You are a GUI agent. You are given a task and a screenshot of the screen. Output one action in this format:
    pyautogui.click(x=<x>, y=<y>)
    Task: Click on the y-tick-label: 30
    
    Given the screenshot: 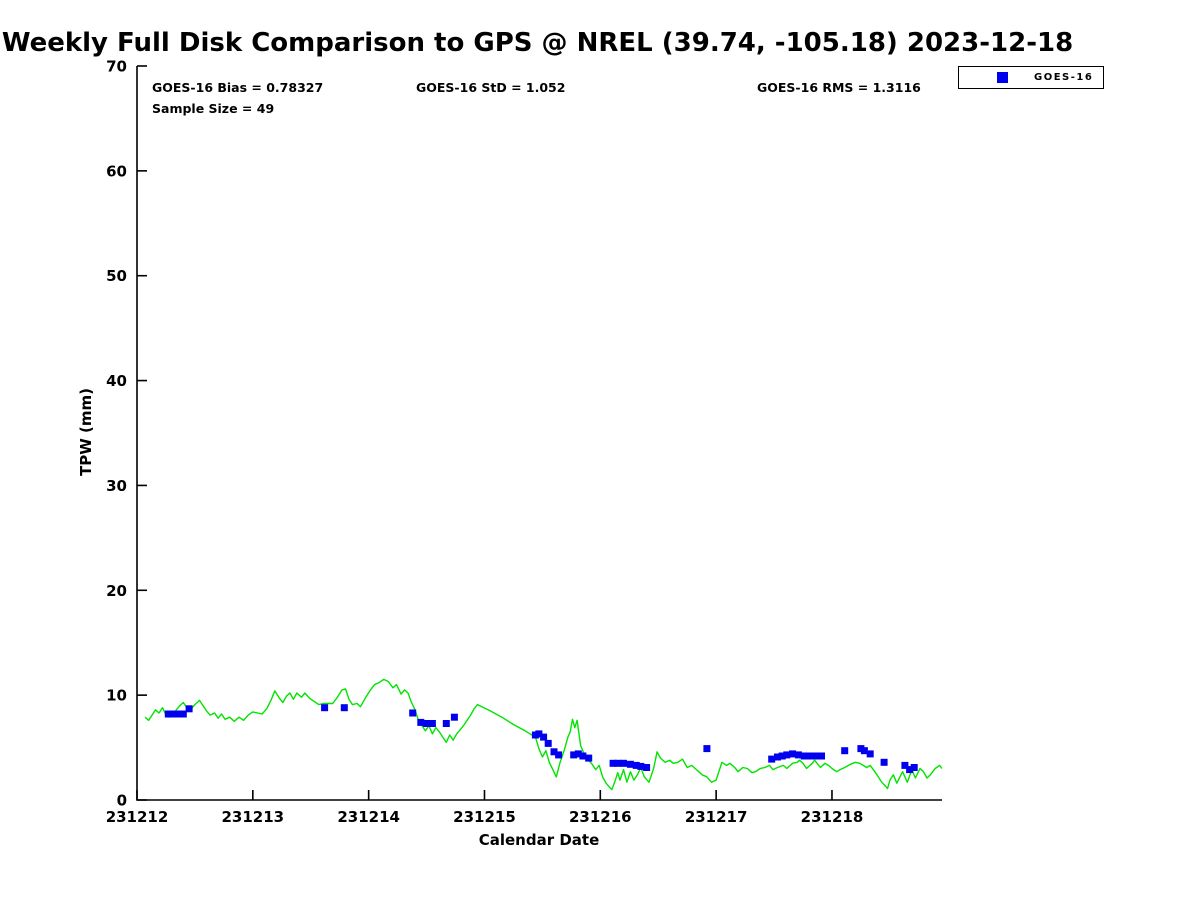 What is the action you would take?
    pyautogui.click(x=116, y=486)
    